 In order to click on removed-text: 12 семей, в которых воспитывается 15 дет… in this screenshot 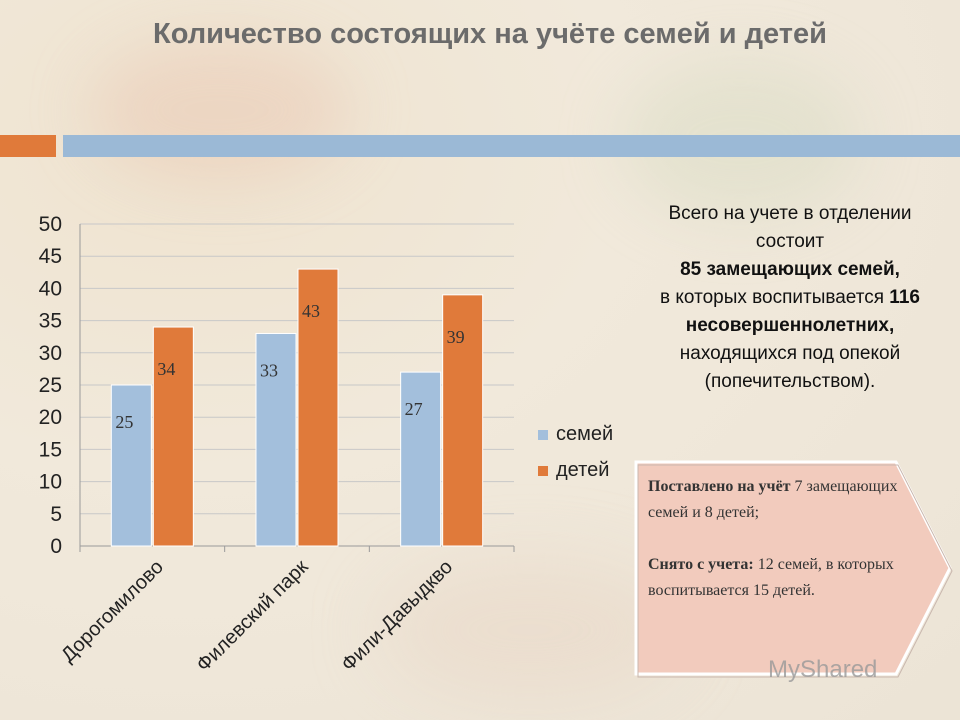, I will do `click(771, 577)`.